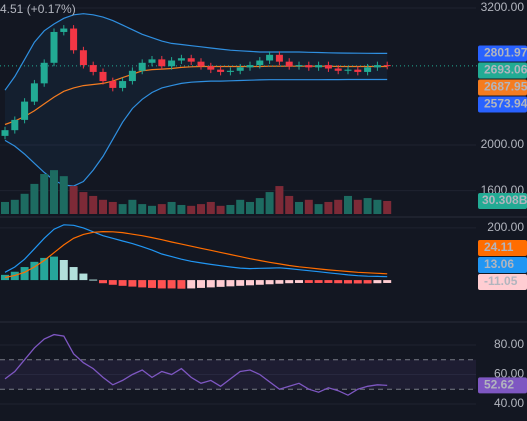 Image resolution: width=527 pixels, height=421 pixels. Describe the element at coordinates (503, 144) in the screenshot. I see `y-tick-label: 2000.00` at that location.